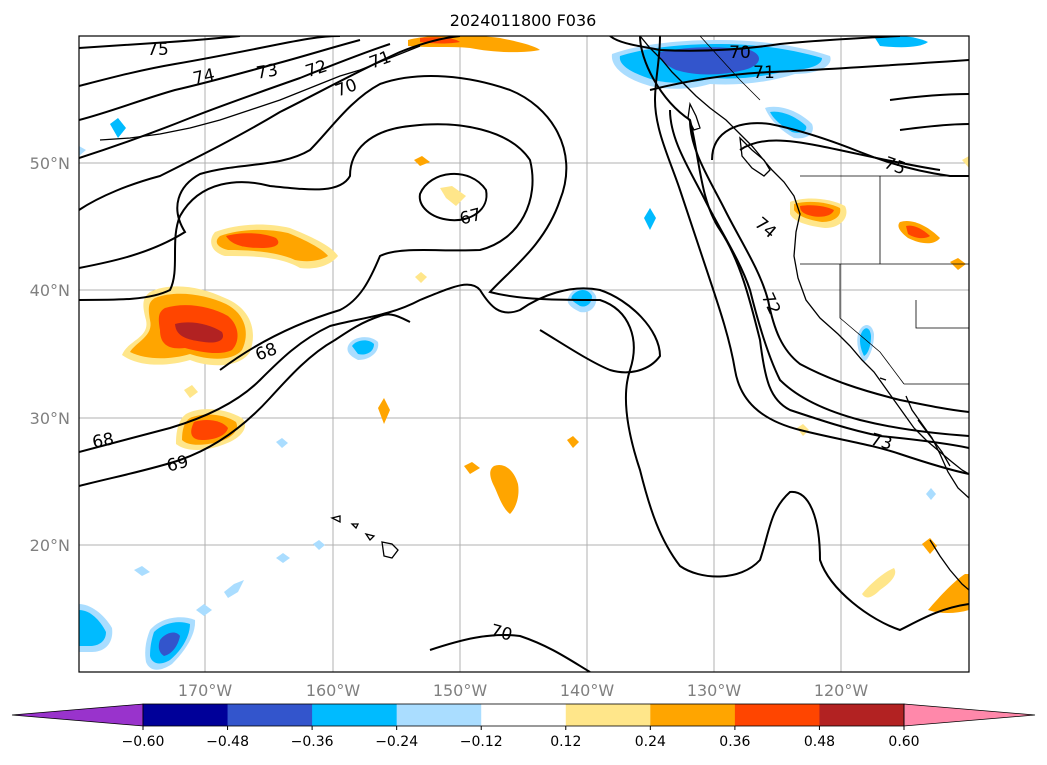 The width and height of the screenshot is (1047, 765). What do you see at coordinates (840, 149) in the screenshot?
I see `contour-75-east` at bounding box center [840, 149].